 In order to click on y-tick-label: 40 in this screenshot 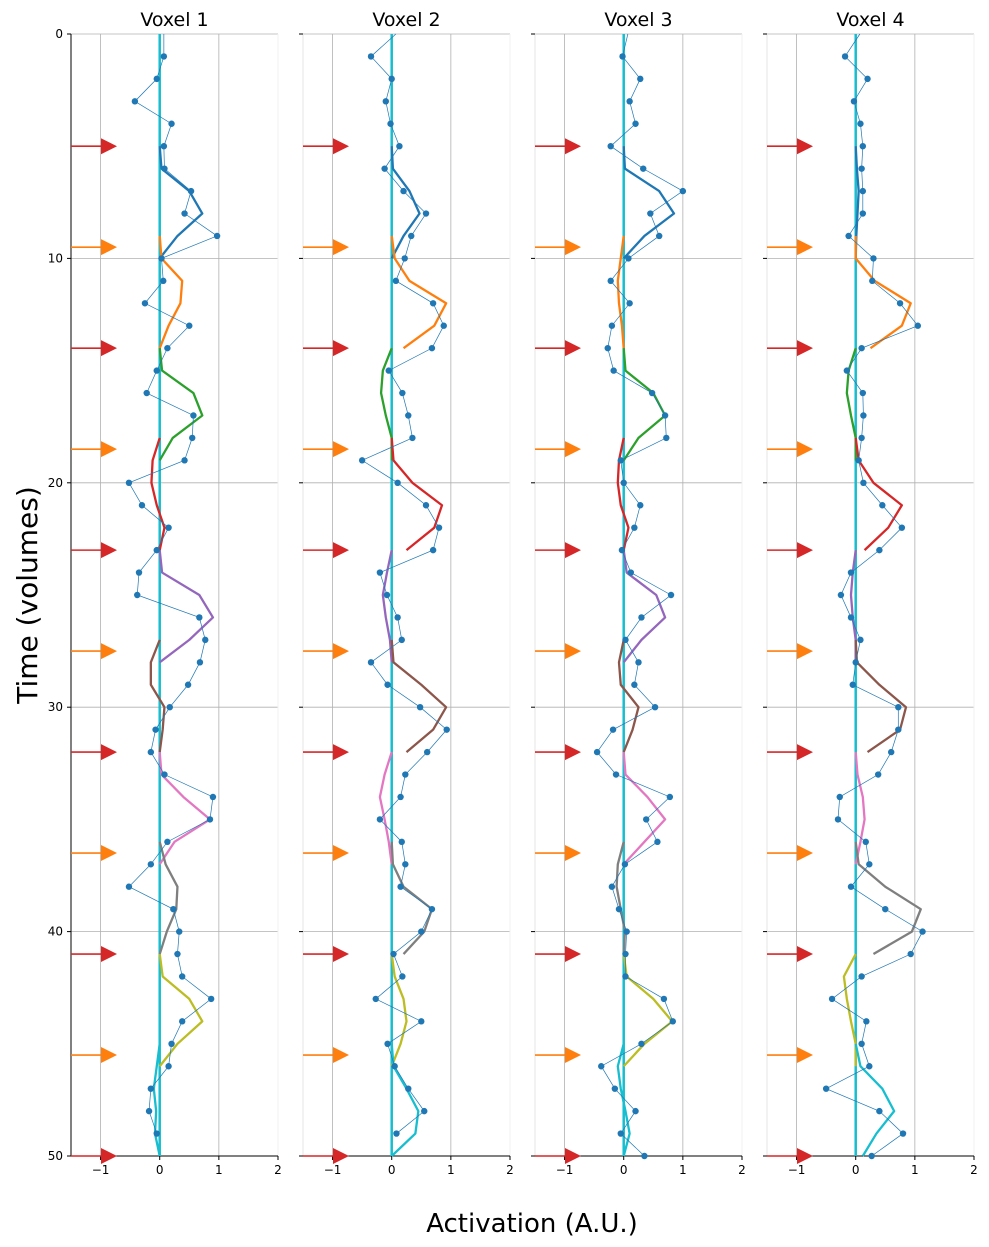, I will do `click(55, 932)`.